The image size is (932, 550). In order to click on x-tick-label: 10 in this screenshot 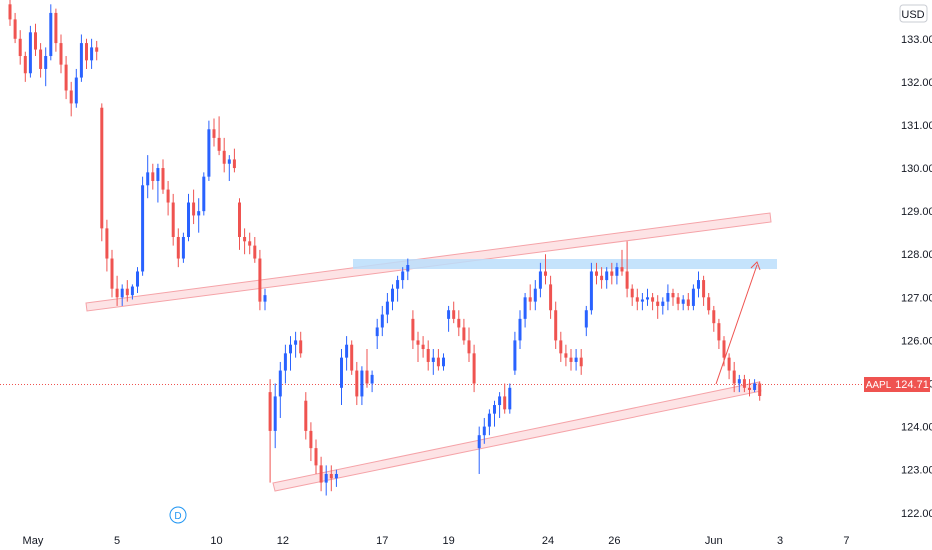, I will do `click(216, 541)`.